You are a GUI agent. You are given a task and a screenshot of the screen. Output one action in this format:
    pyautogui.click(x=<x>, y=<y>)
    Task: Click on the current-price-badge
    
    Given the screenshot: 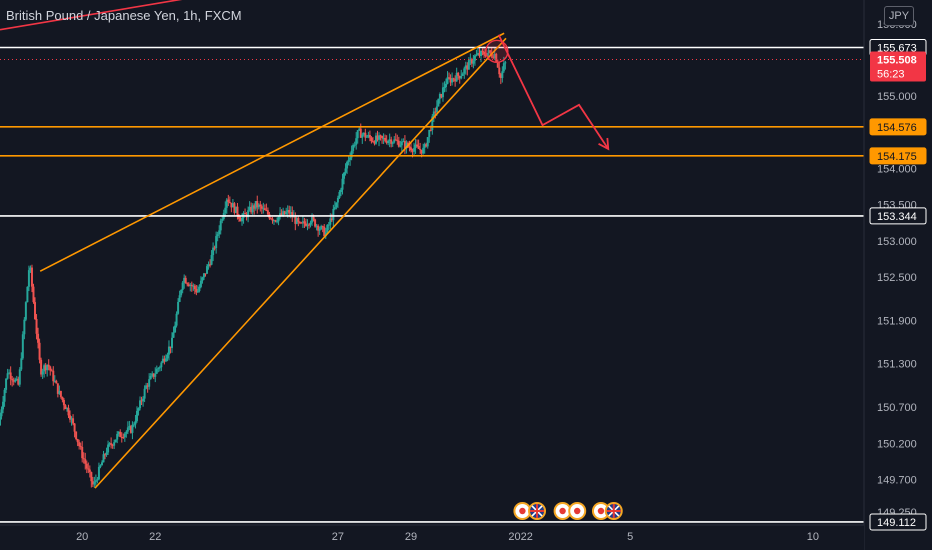 What is the action you would take?
    pyautogui.click(x=898, y=66)
    